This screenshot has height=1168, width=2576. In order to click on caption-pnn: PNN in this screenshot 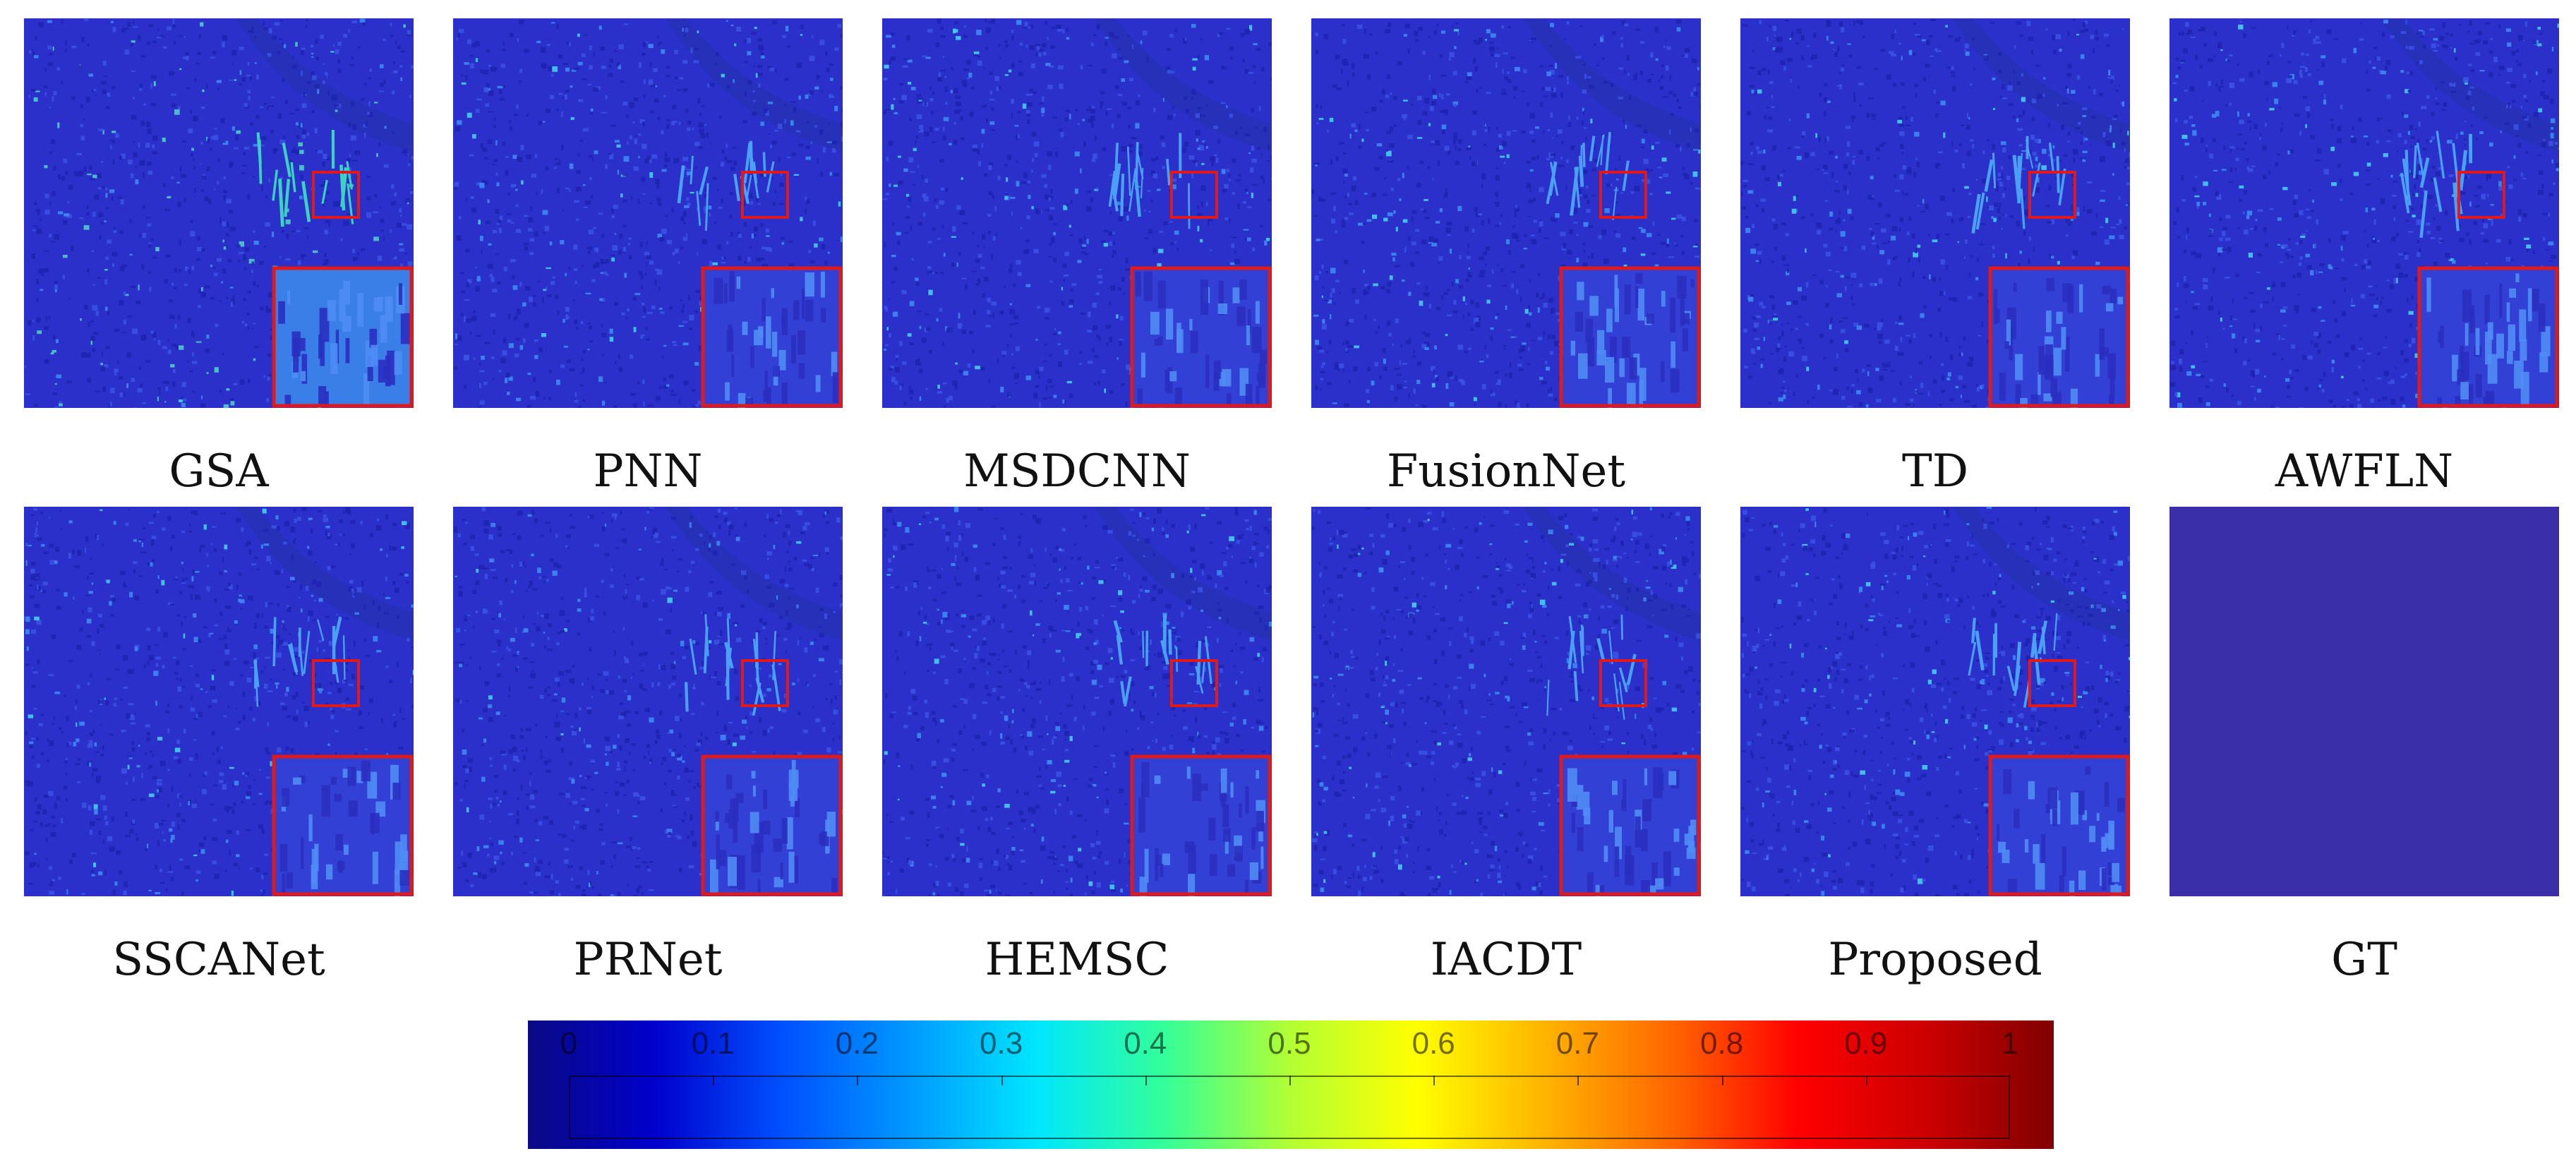, I will do `click(648, 471)`.